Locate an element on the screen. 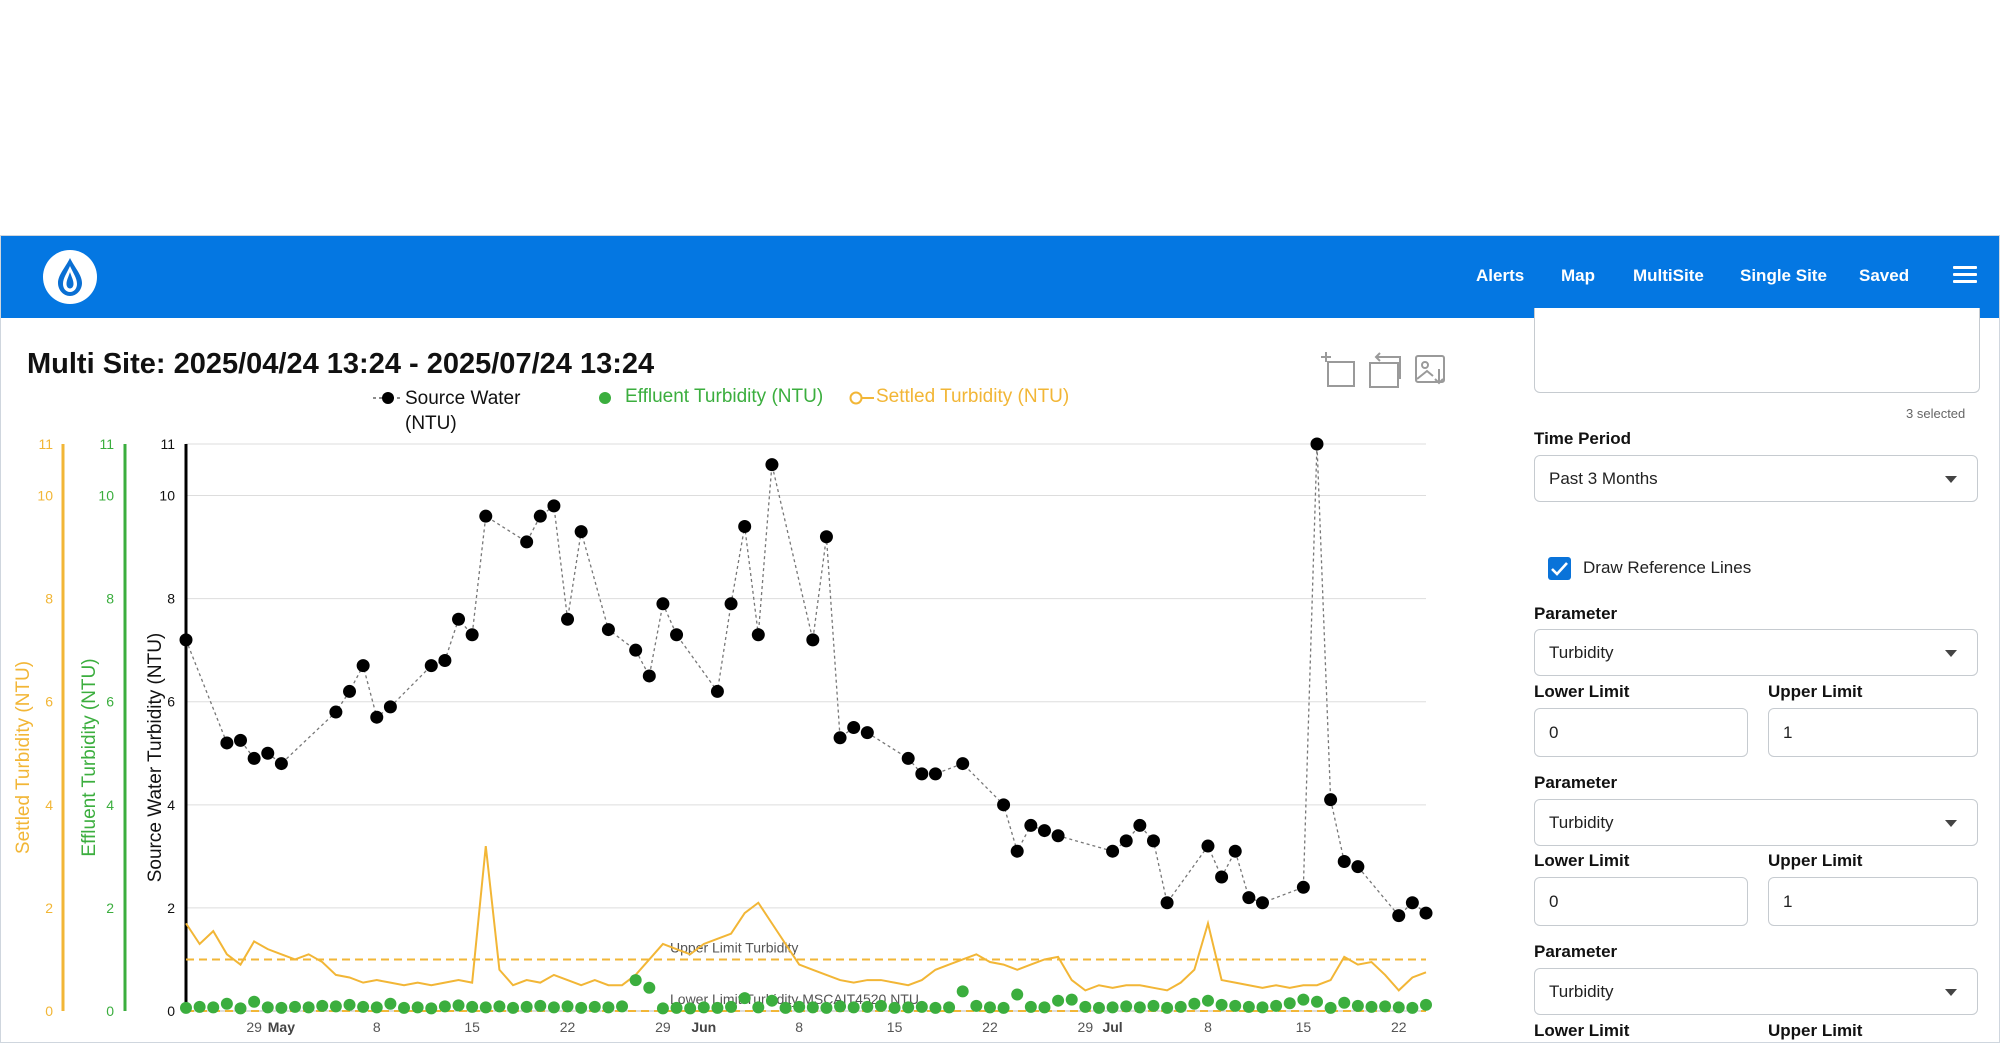  nav-multisite-link: MultiSite is located at coordinates (1668, 275).